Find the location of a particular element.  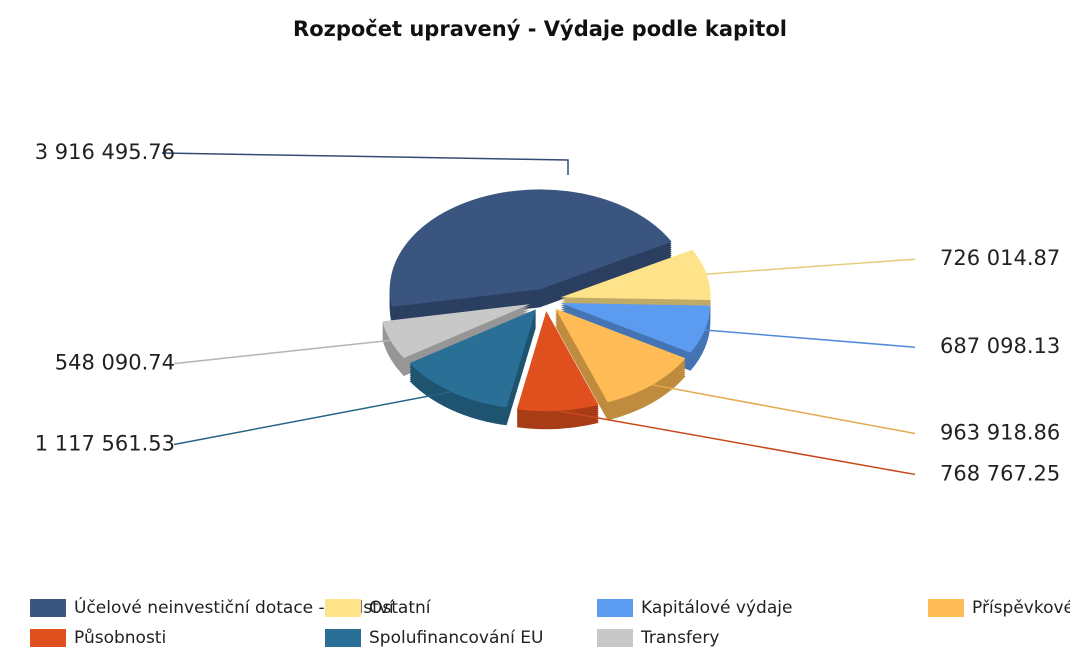

legend-label: Ostatní is located at coordinates (400, 608).